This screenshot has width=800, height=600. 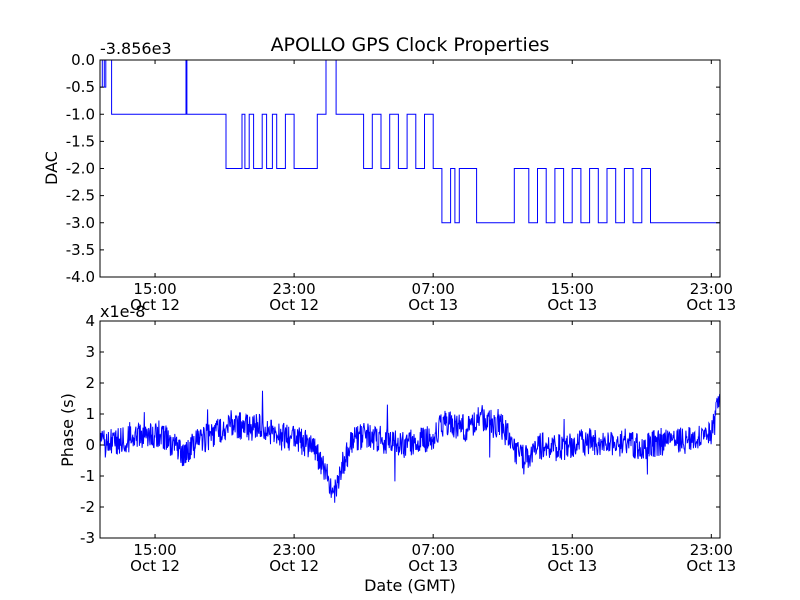 What do you see at coordinates (90, 383) in the screenshot?
I see `phase-y-tick-label: 2` at bounding box center [90, 383].